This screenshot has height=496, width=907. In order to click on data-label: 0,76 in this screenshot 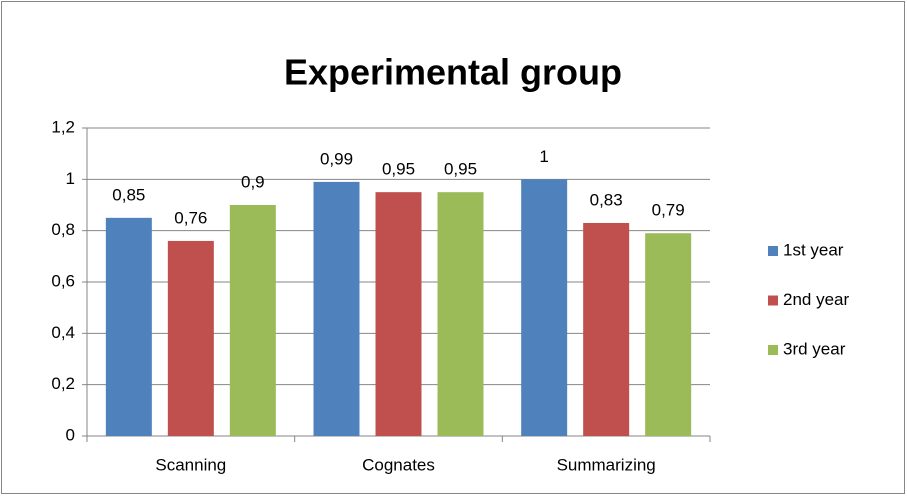, I will do `click(190, 217)`.